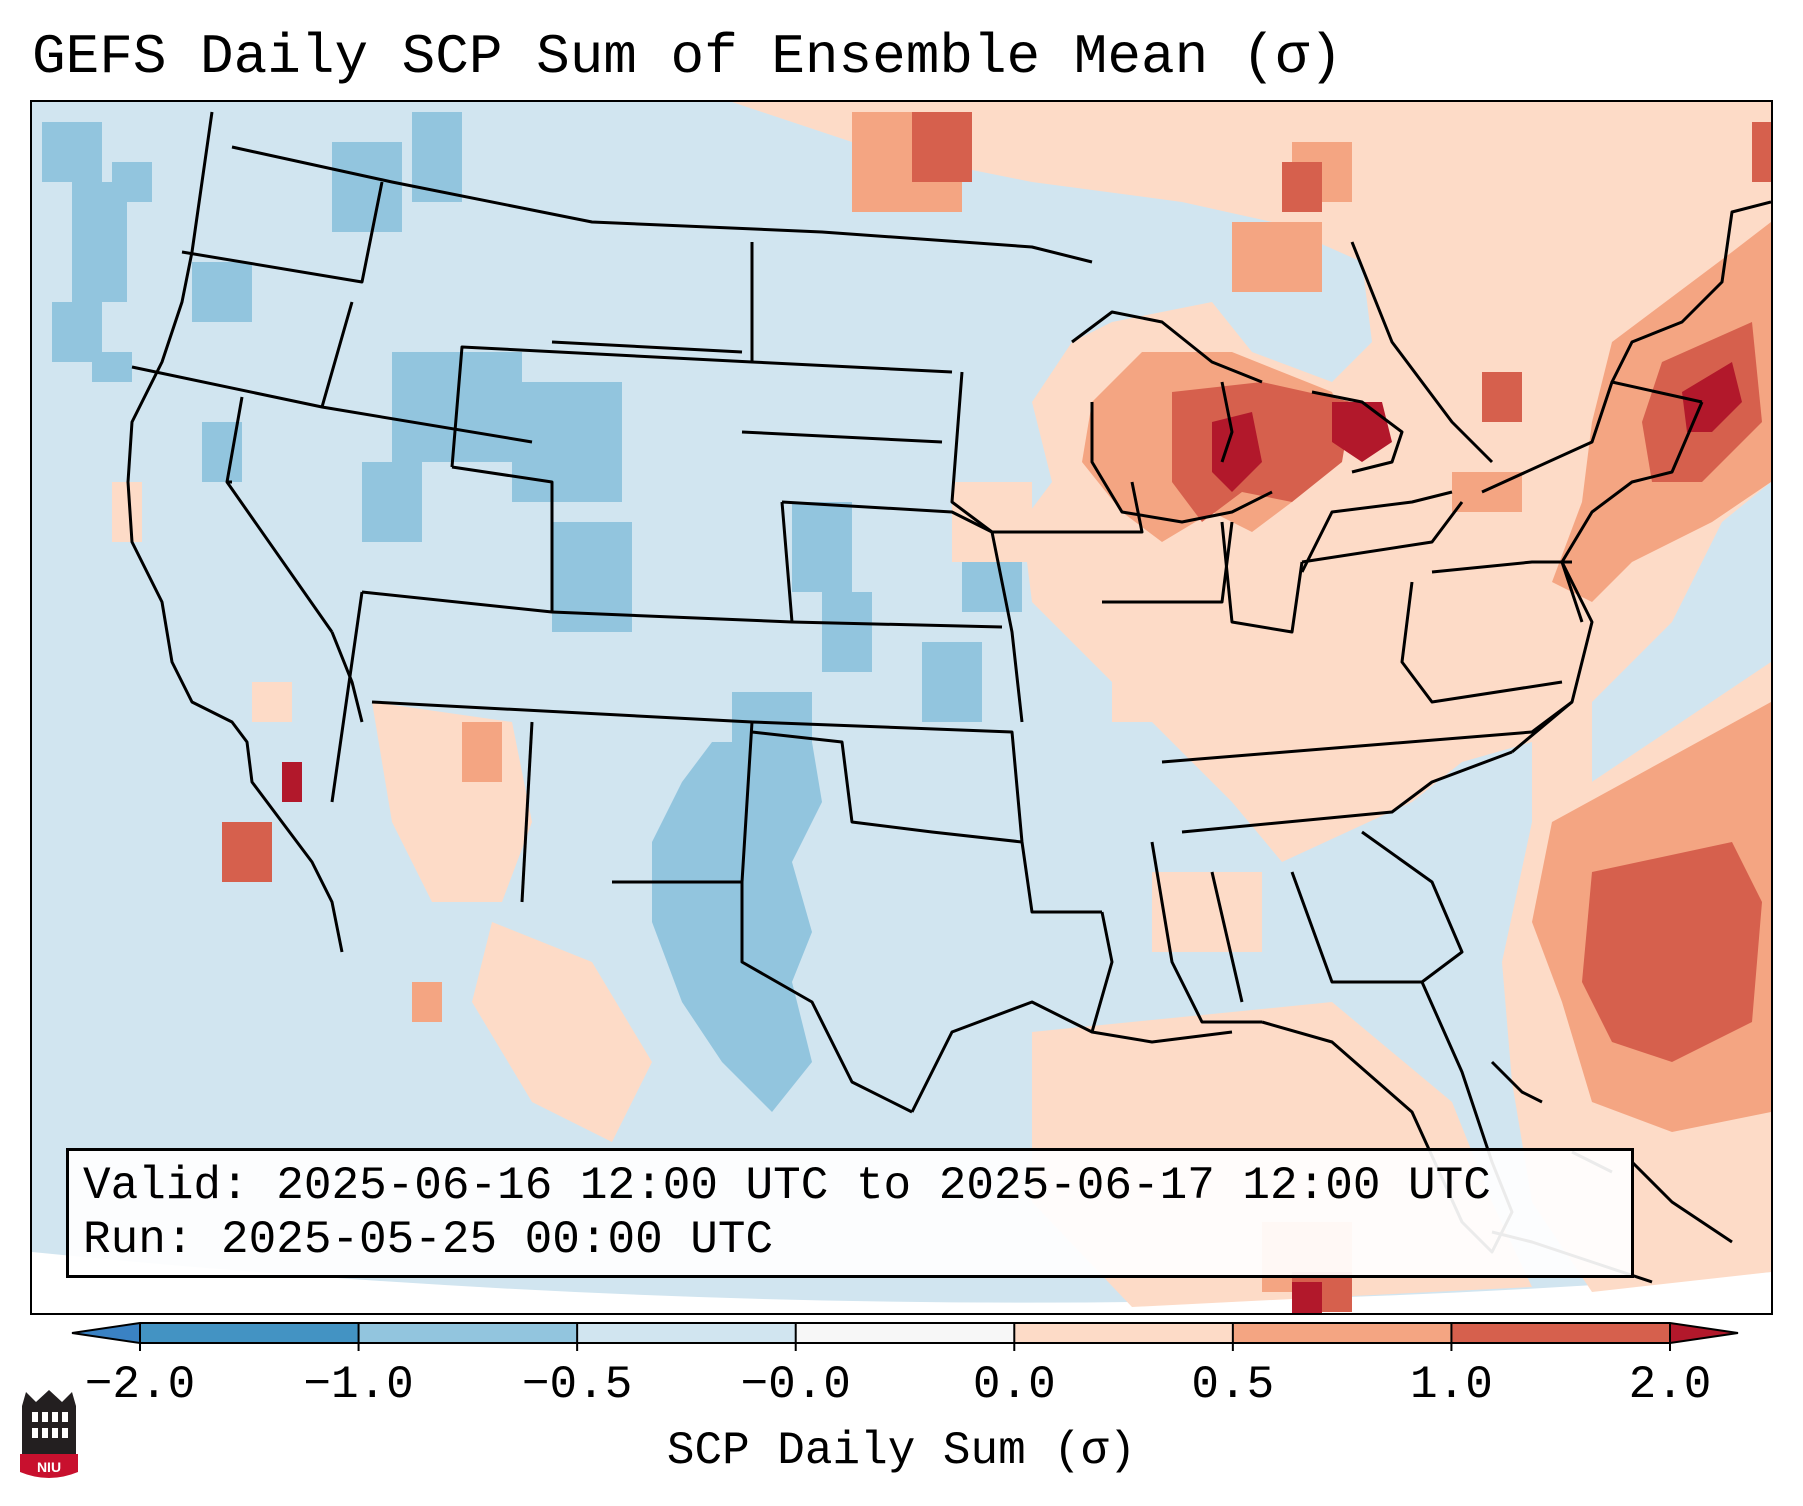 Image resolution: width=1803 pixels, height=1506 pixels. Describe the element at coordinates (1451, 1385) in the screenshot. I see `colorbar-tick-label: 1.0` at that location.